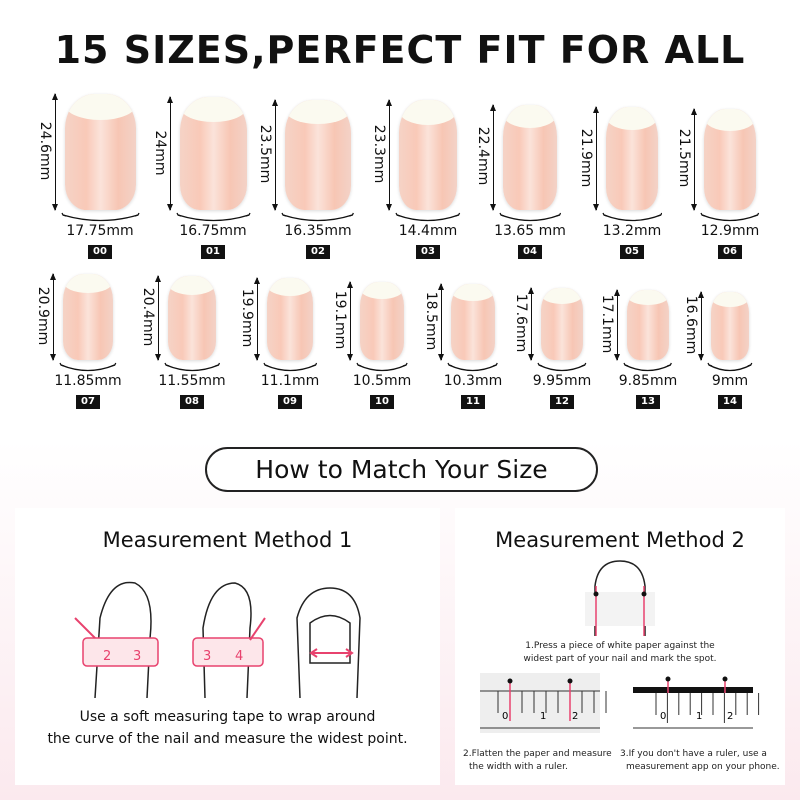 The height and width of the screenshot is (800, 800). Describe the element at coordinates (147, 317) in the screenshot. I see `length-label: 20.4mm` at that location.